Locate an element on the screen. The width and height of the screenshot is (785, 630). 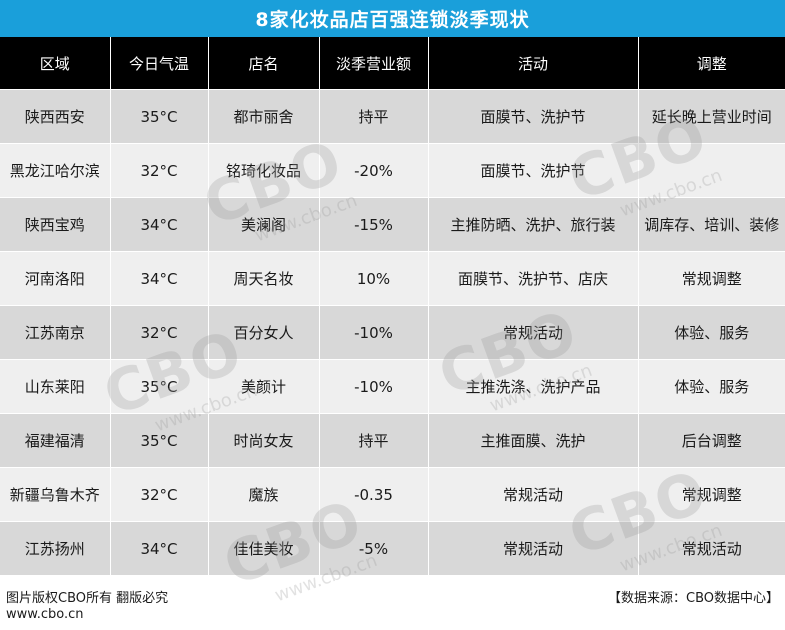
cell-activity: 主推洗涤、洗护产品 is located at coordinates (533, 386).